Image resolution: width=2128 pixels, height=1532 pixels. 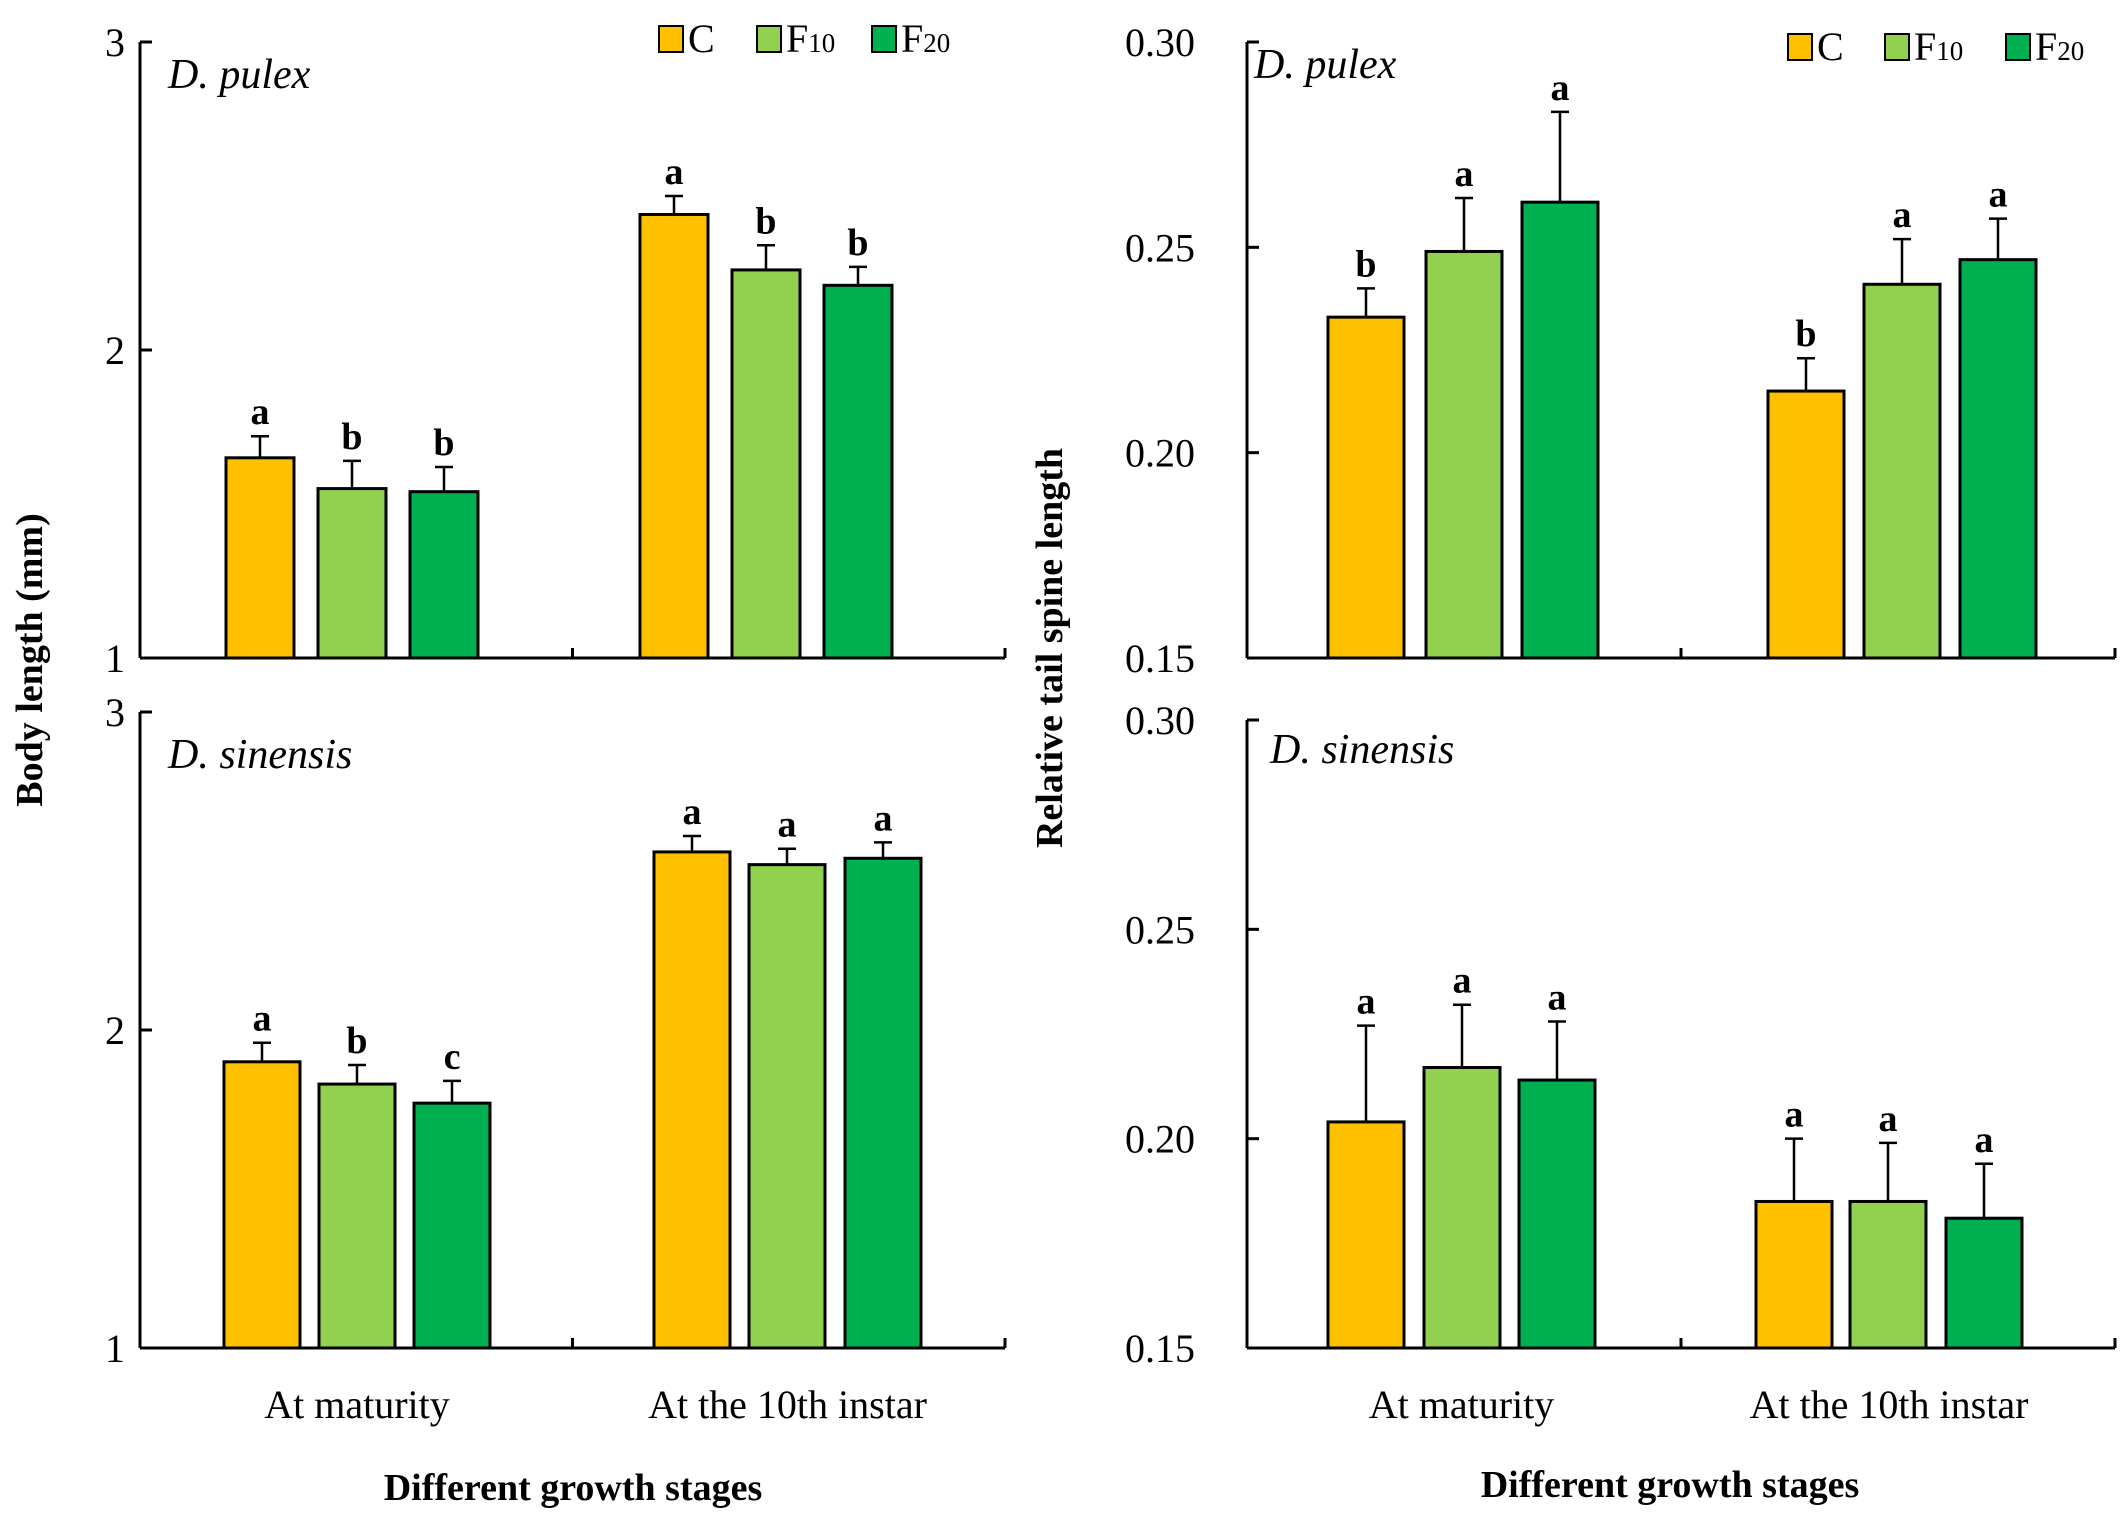 What do you see at coordinates (1670, 1485) in the screenshot?
I see `right-x-axis-title: Different growth stages` at bounding box center [1670, 1485].